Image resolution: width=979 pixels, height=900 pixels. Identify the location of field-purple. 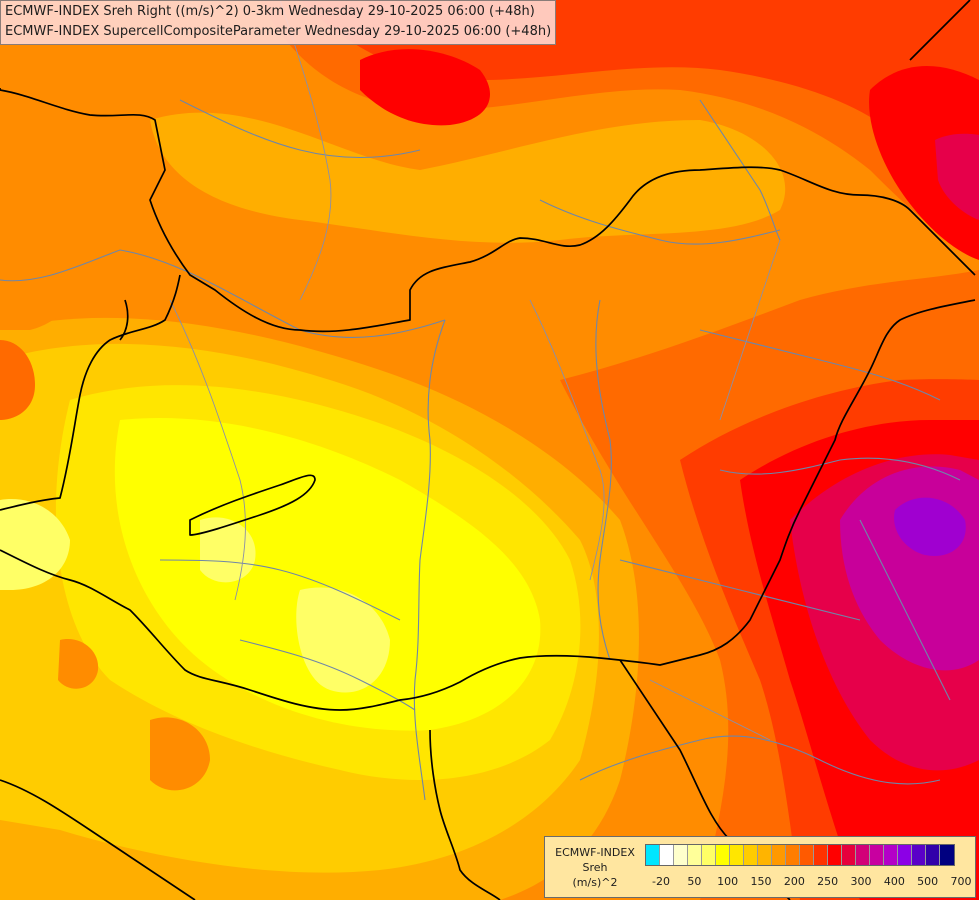
(930, 526).